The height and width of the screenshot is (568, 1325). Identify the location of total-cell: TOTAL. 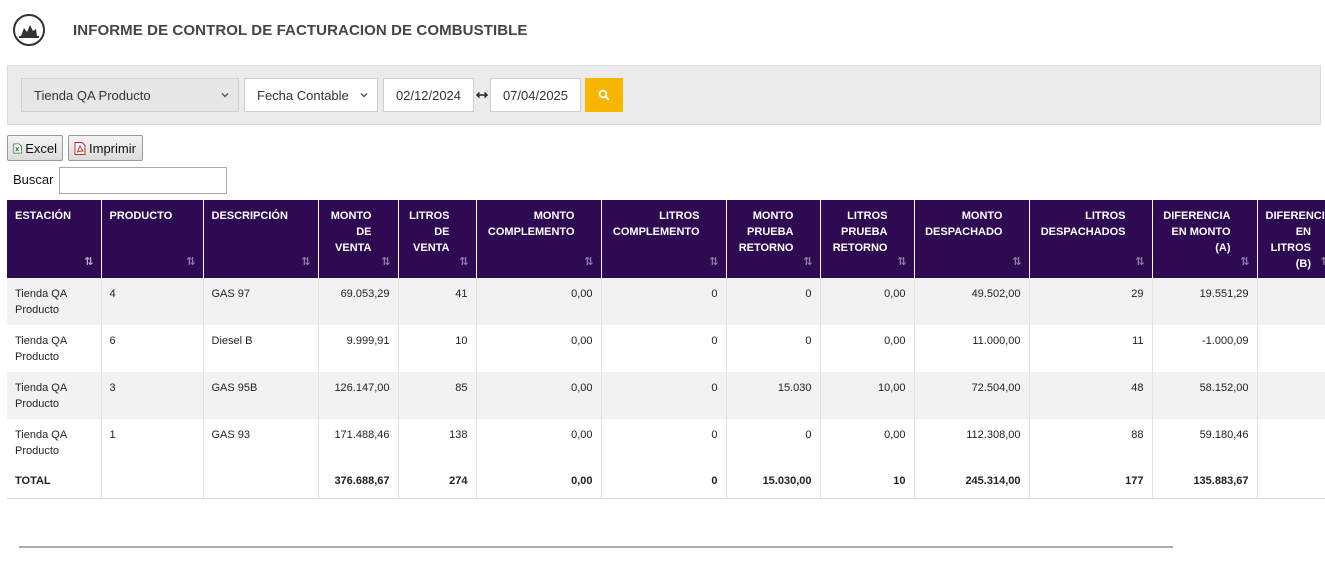
(54, 482).